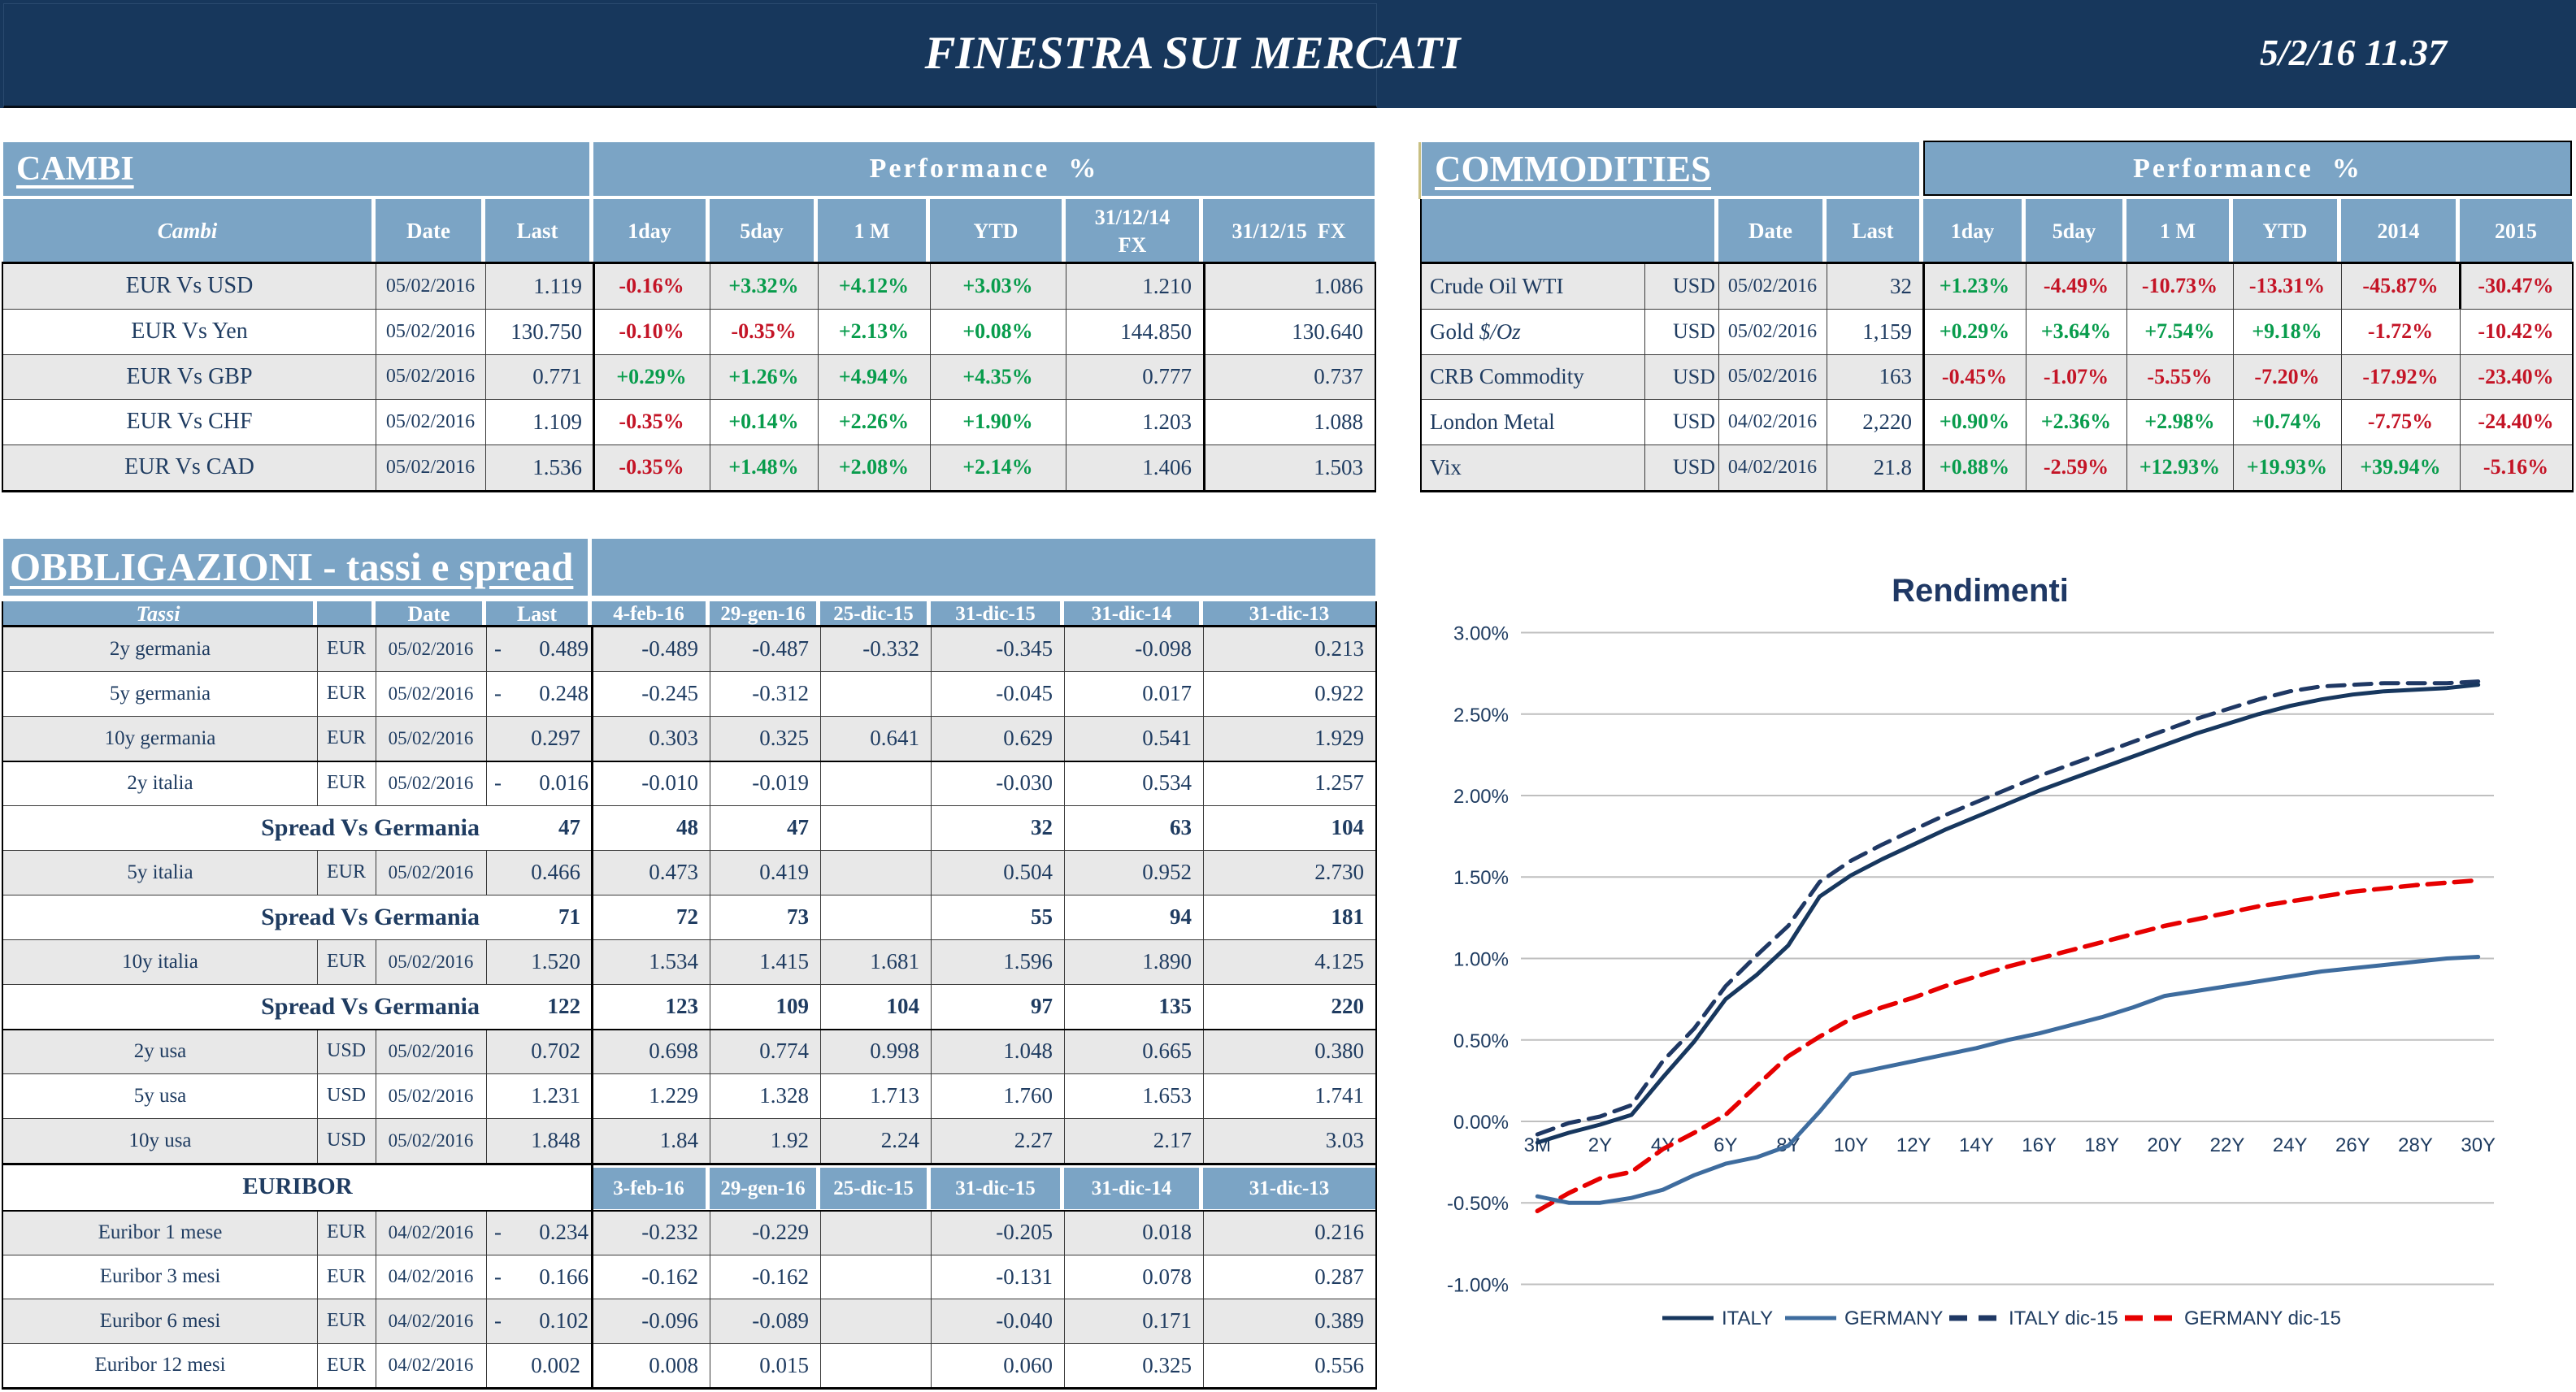 Image resolution: width=2576 pixels, height=1392 pixels. What do you see at coordinates (1481, 715) in the screenshot?
I see `svg-text: 2.50%` at bounding box center [1481, 715].